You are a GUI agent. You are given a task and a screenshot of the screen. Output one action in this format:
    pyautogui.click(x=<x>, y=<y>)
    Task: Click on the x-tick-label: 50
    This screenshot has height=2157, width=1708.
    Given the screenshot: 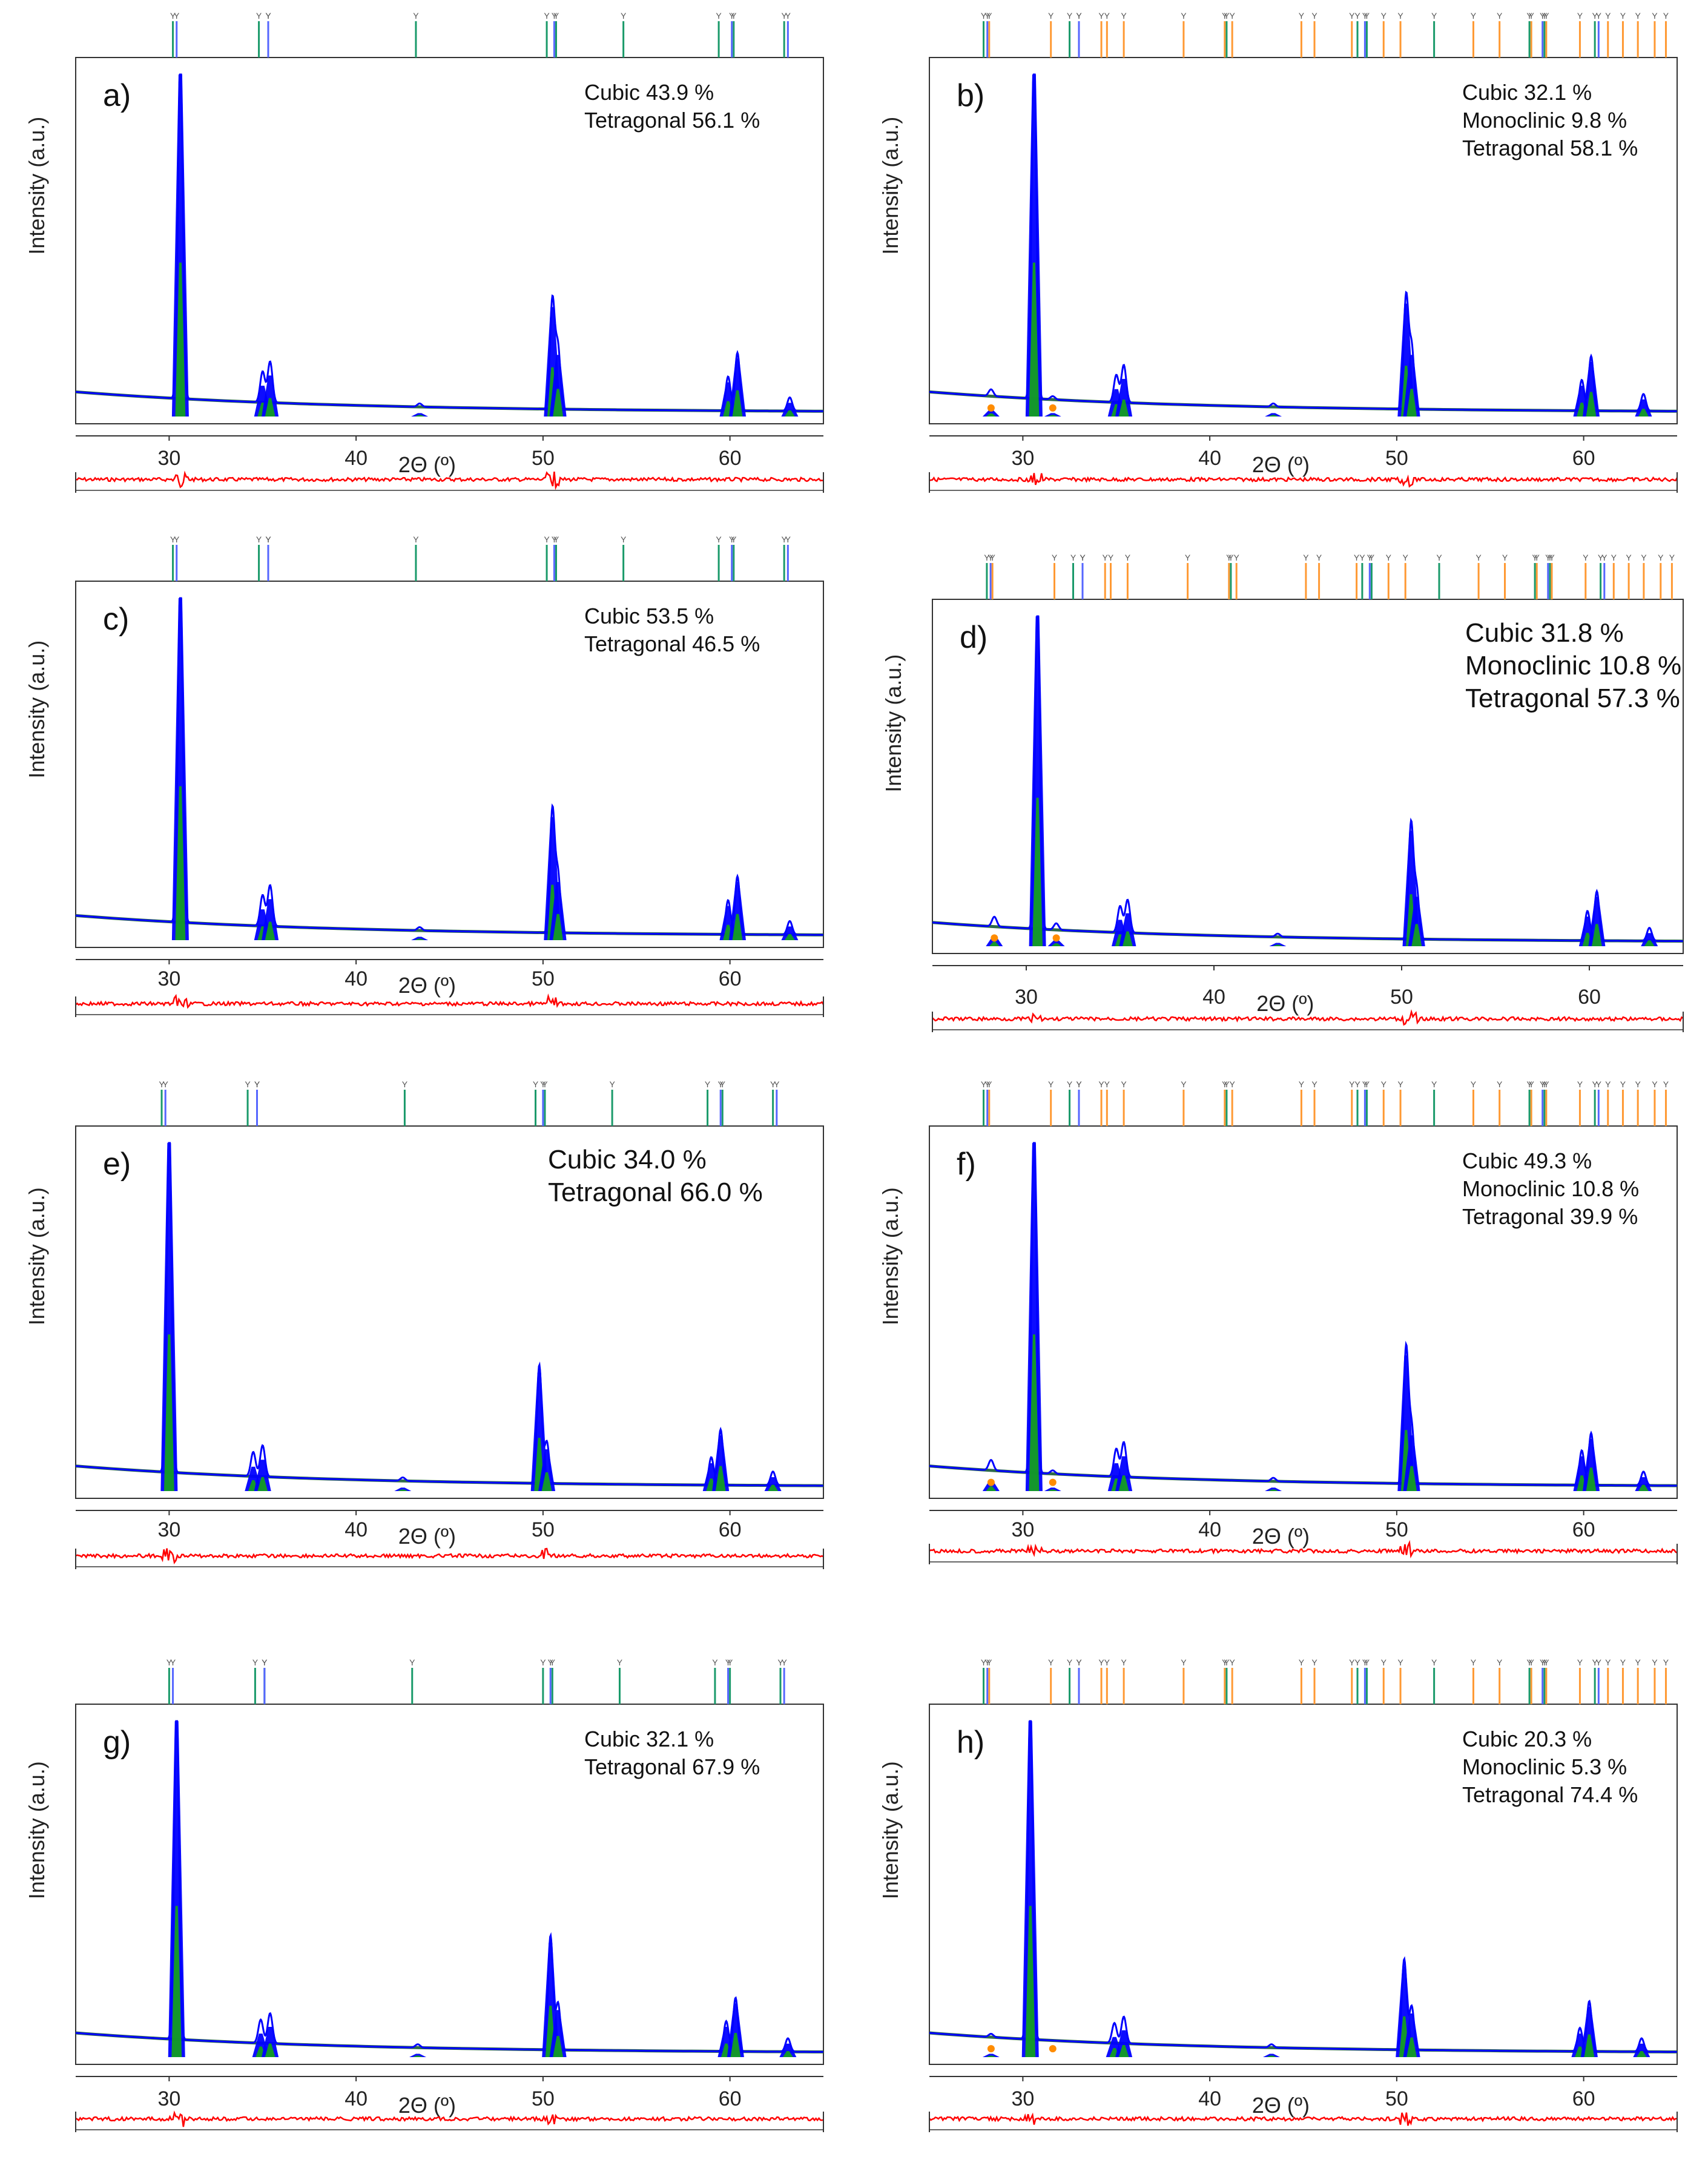 What is the action you would take?
    pyautogui.click(x=1396, y=2098)
    